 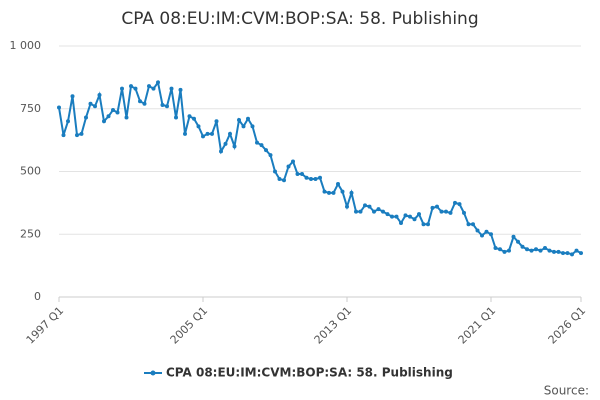 I want to click on x-tick-label: 2026 Q1, so click(x=567, y=325).